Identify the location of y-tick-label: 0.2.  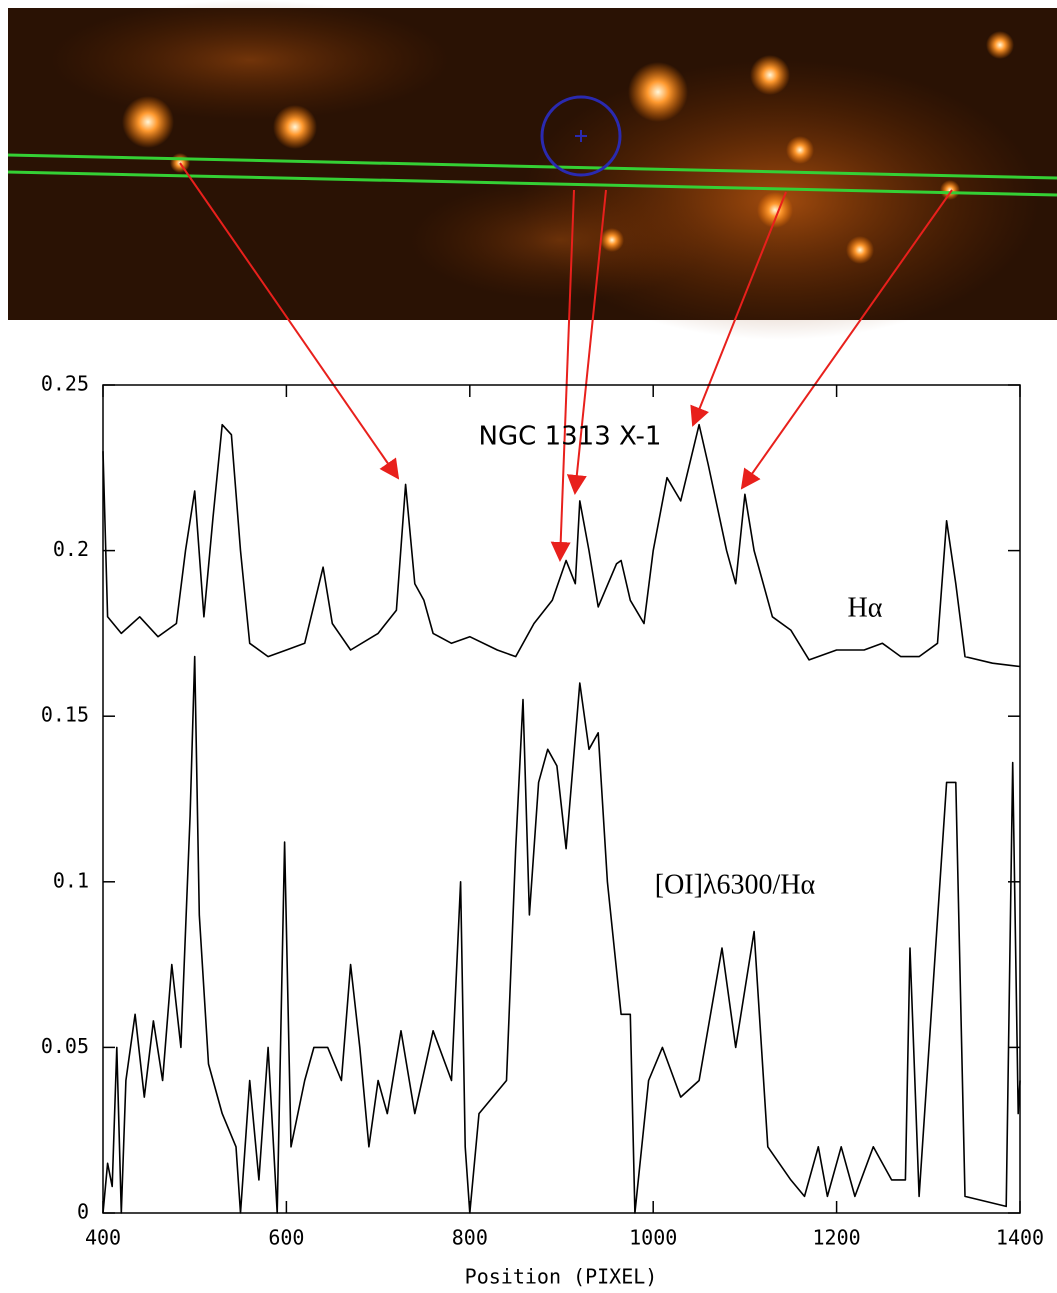
(71, 549).